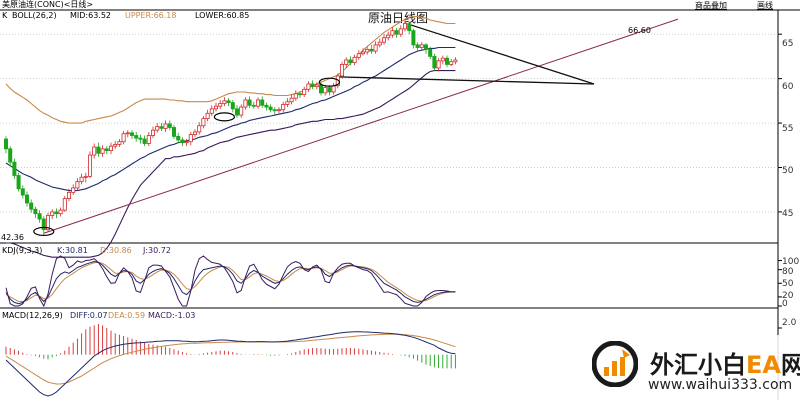 The image size is (800, 400). I want to click on overlay-button: 商品叠加, so click(711, 5).